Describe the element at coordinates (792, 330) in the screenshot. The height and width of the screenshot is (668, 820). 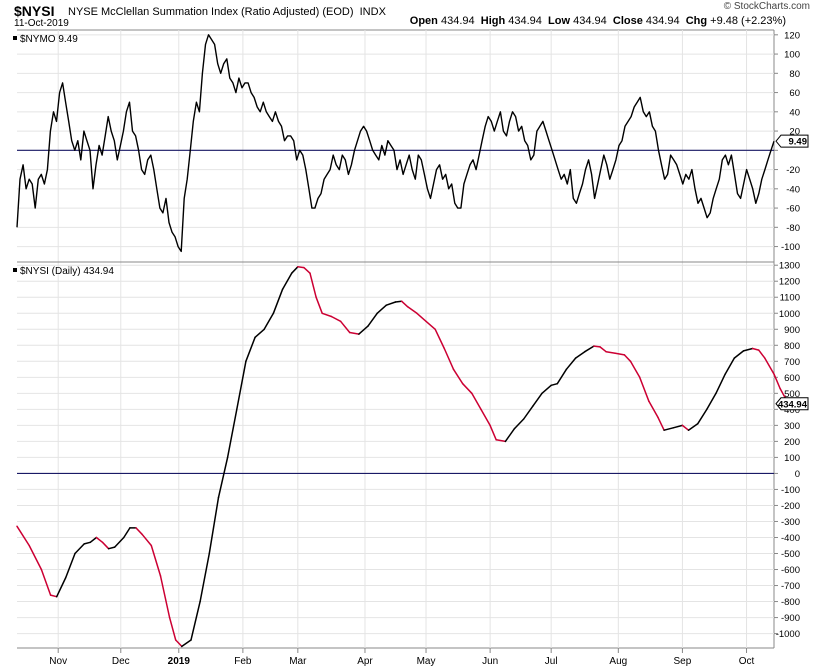
I see `y-tick-label: 900` at that location.